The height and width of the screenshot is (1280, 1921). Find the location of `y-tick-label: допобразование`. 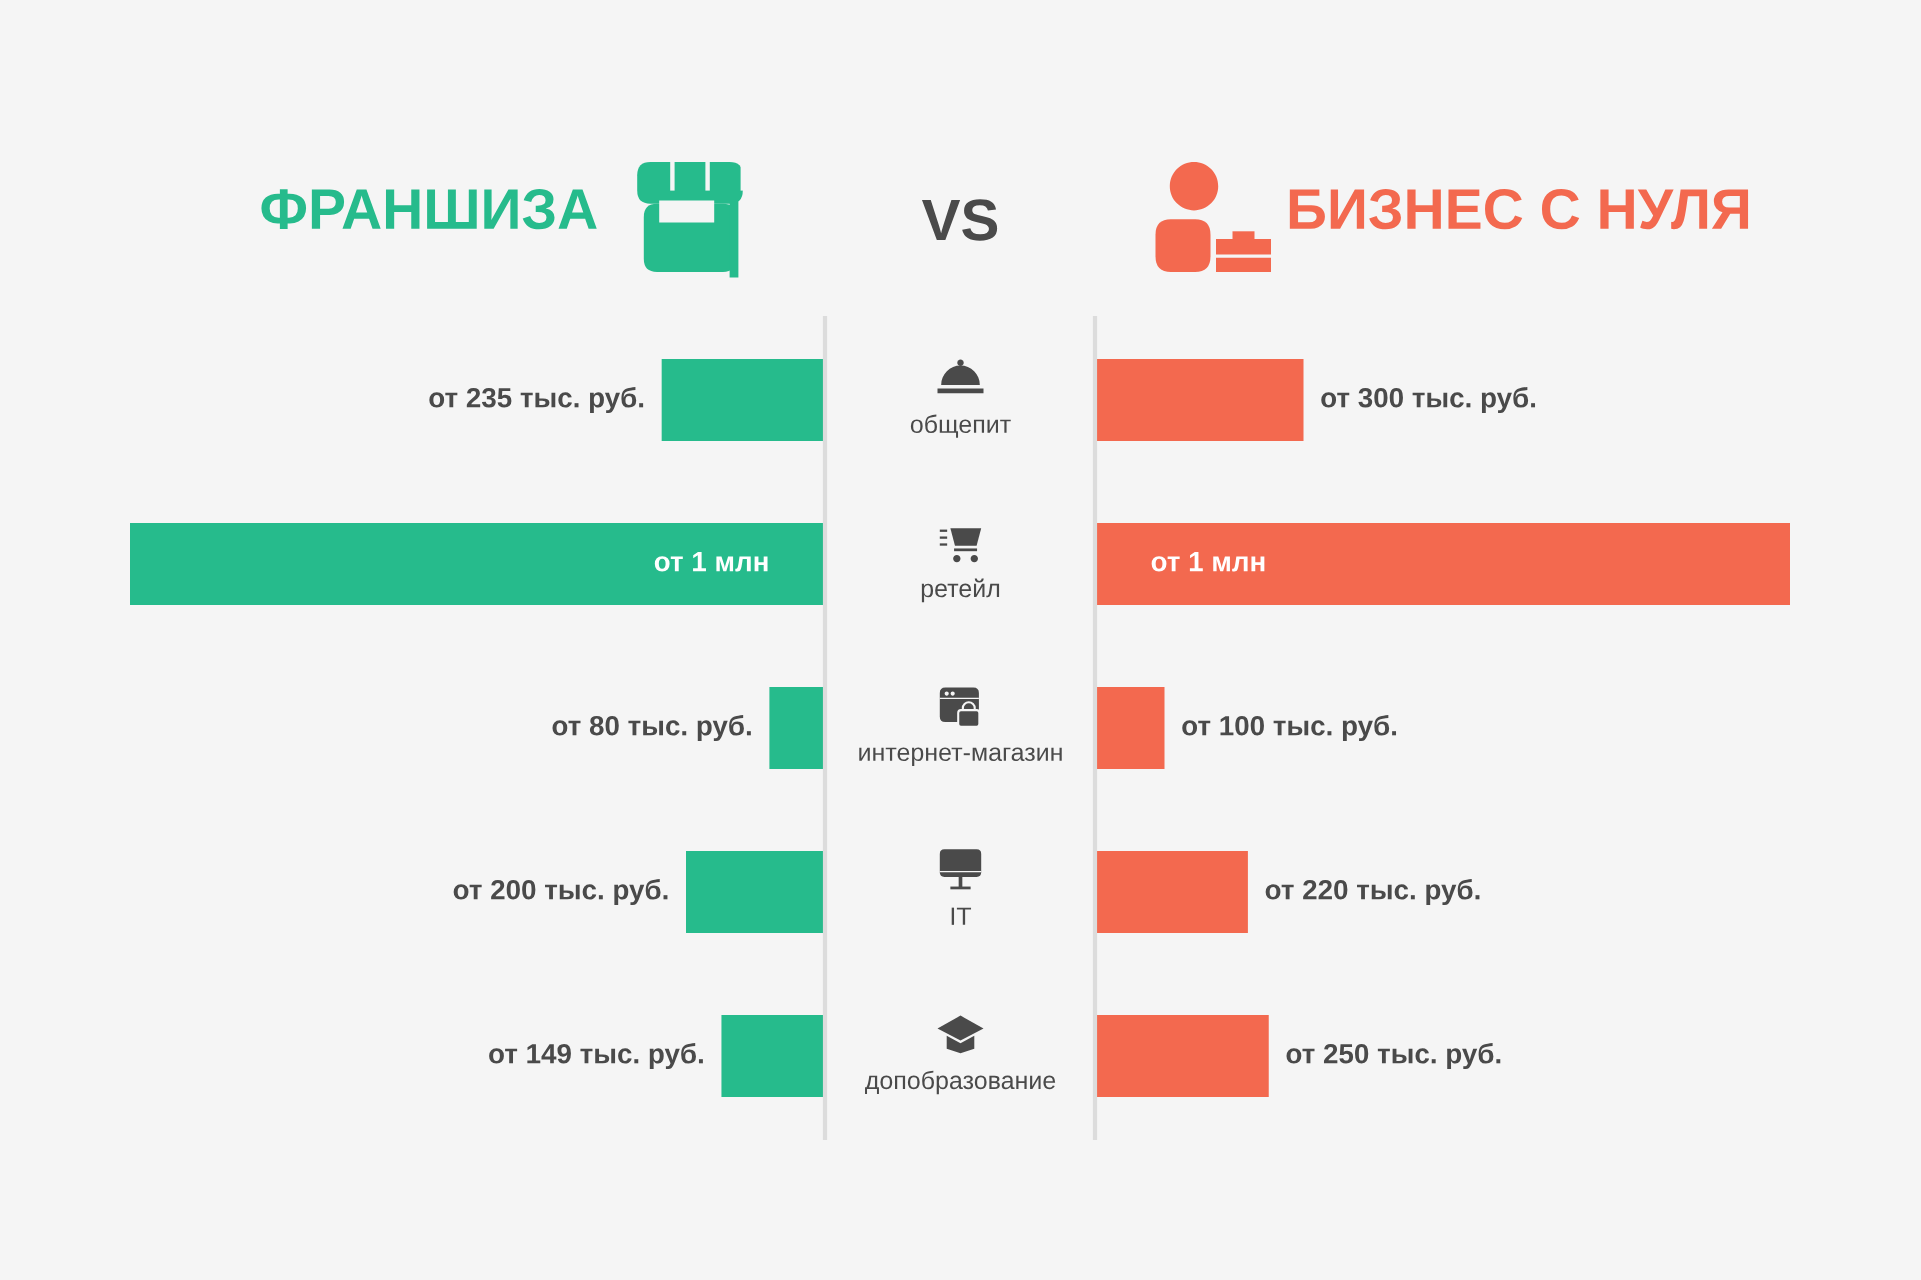

y-tick-label: допобразование is located at coordinates (960, 1082).